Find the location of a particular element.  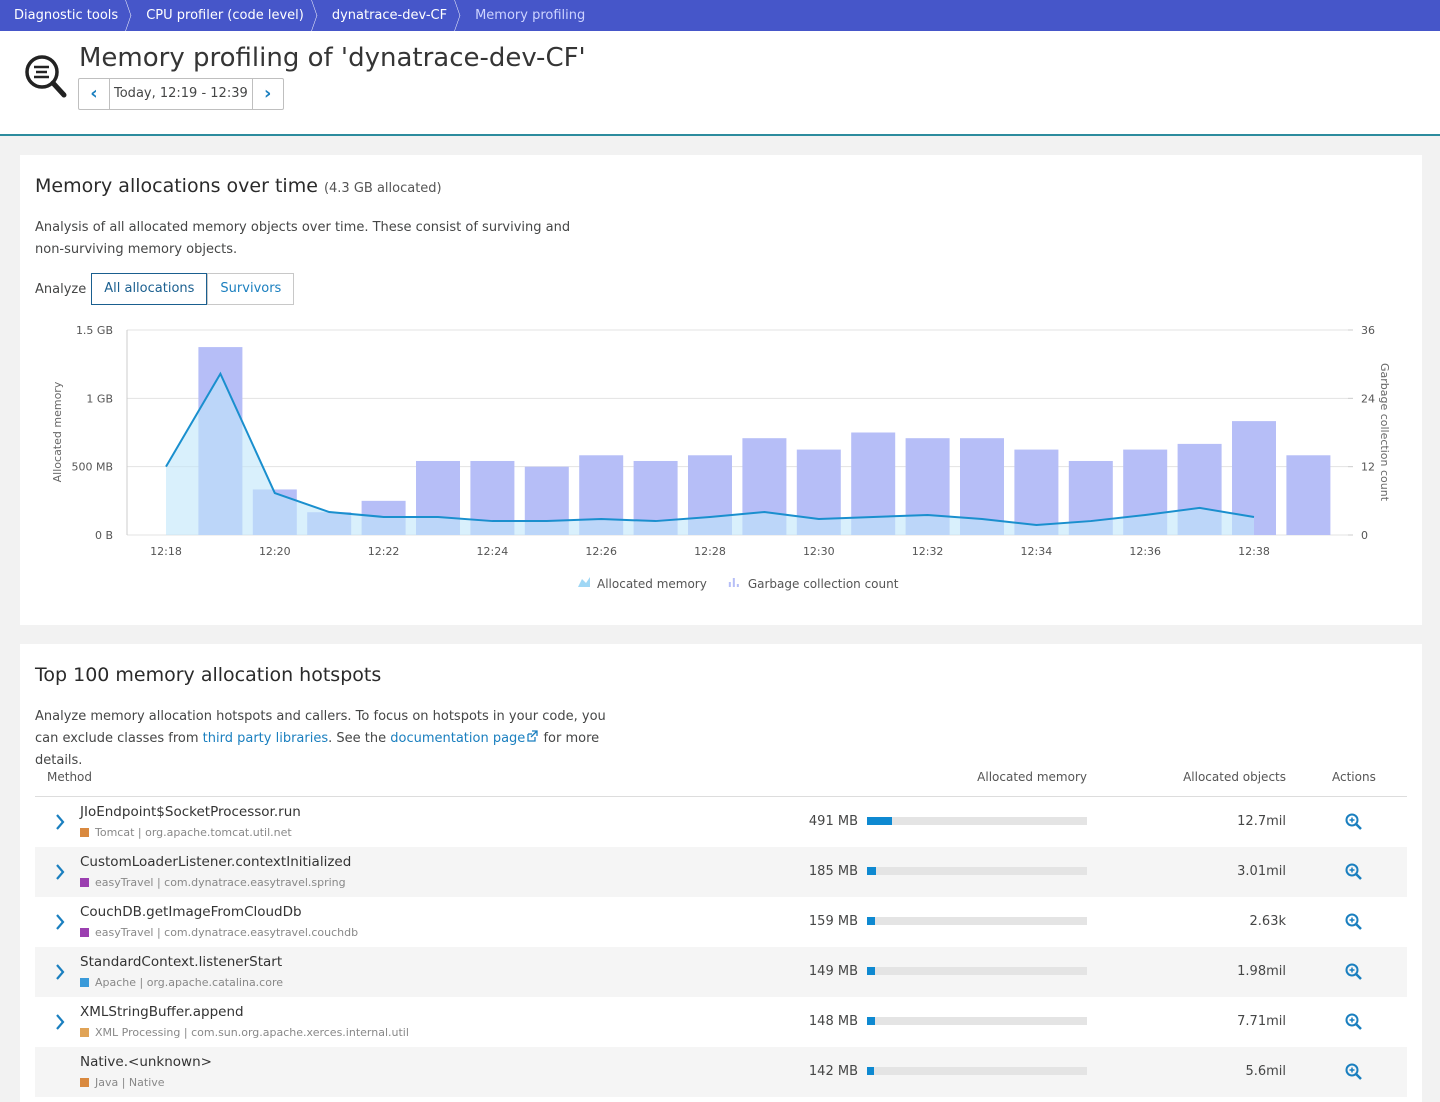

method-name: StandardContext.listenerStart is located at coordinates (181, 962).